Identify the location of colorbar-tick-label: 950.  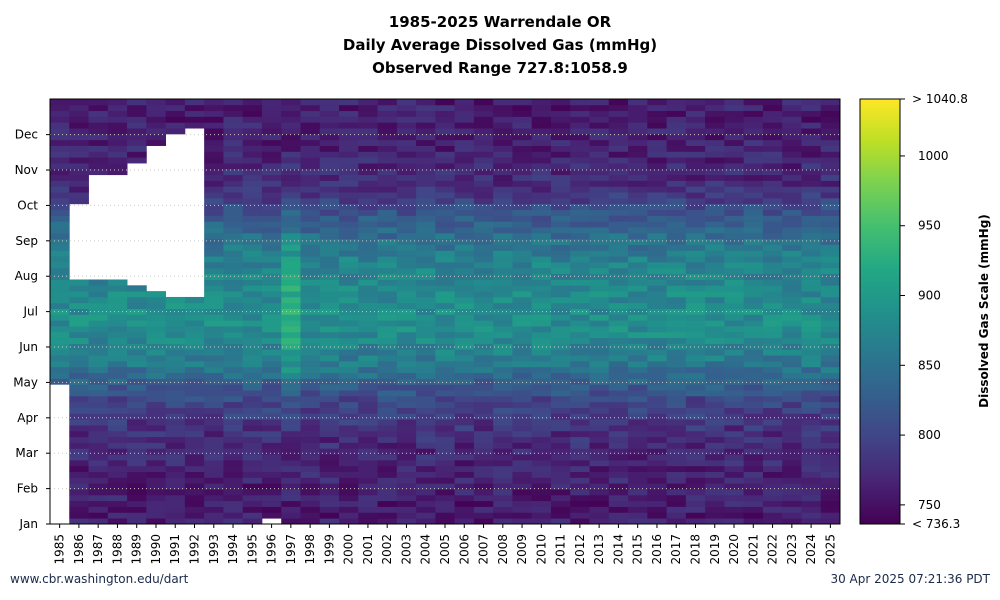
(929, 226).